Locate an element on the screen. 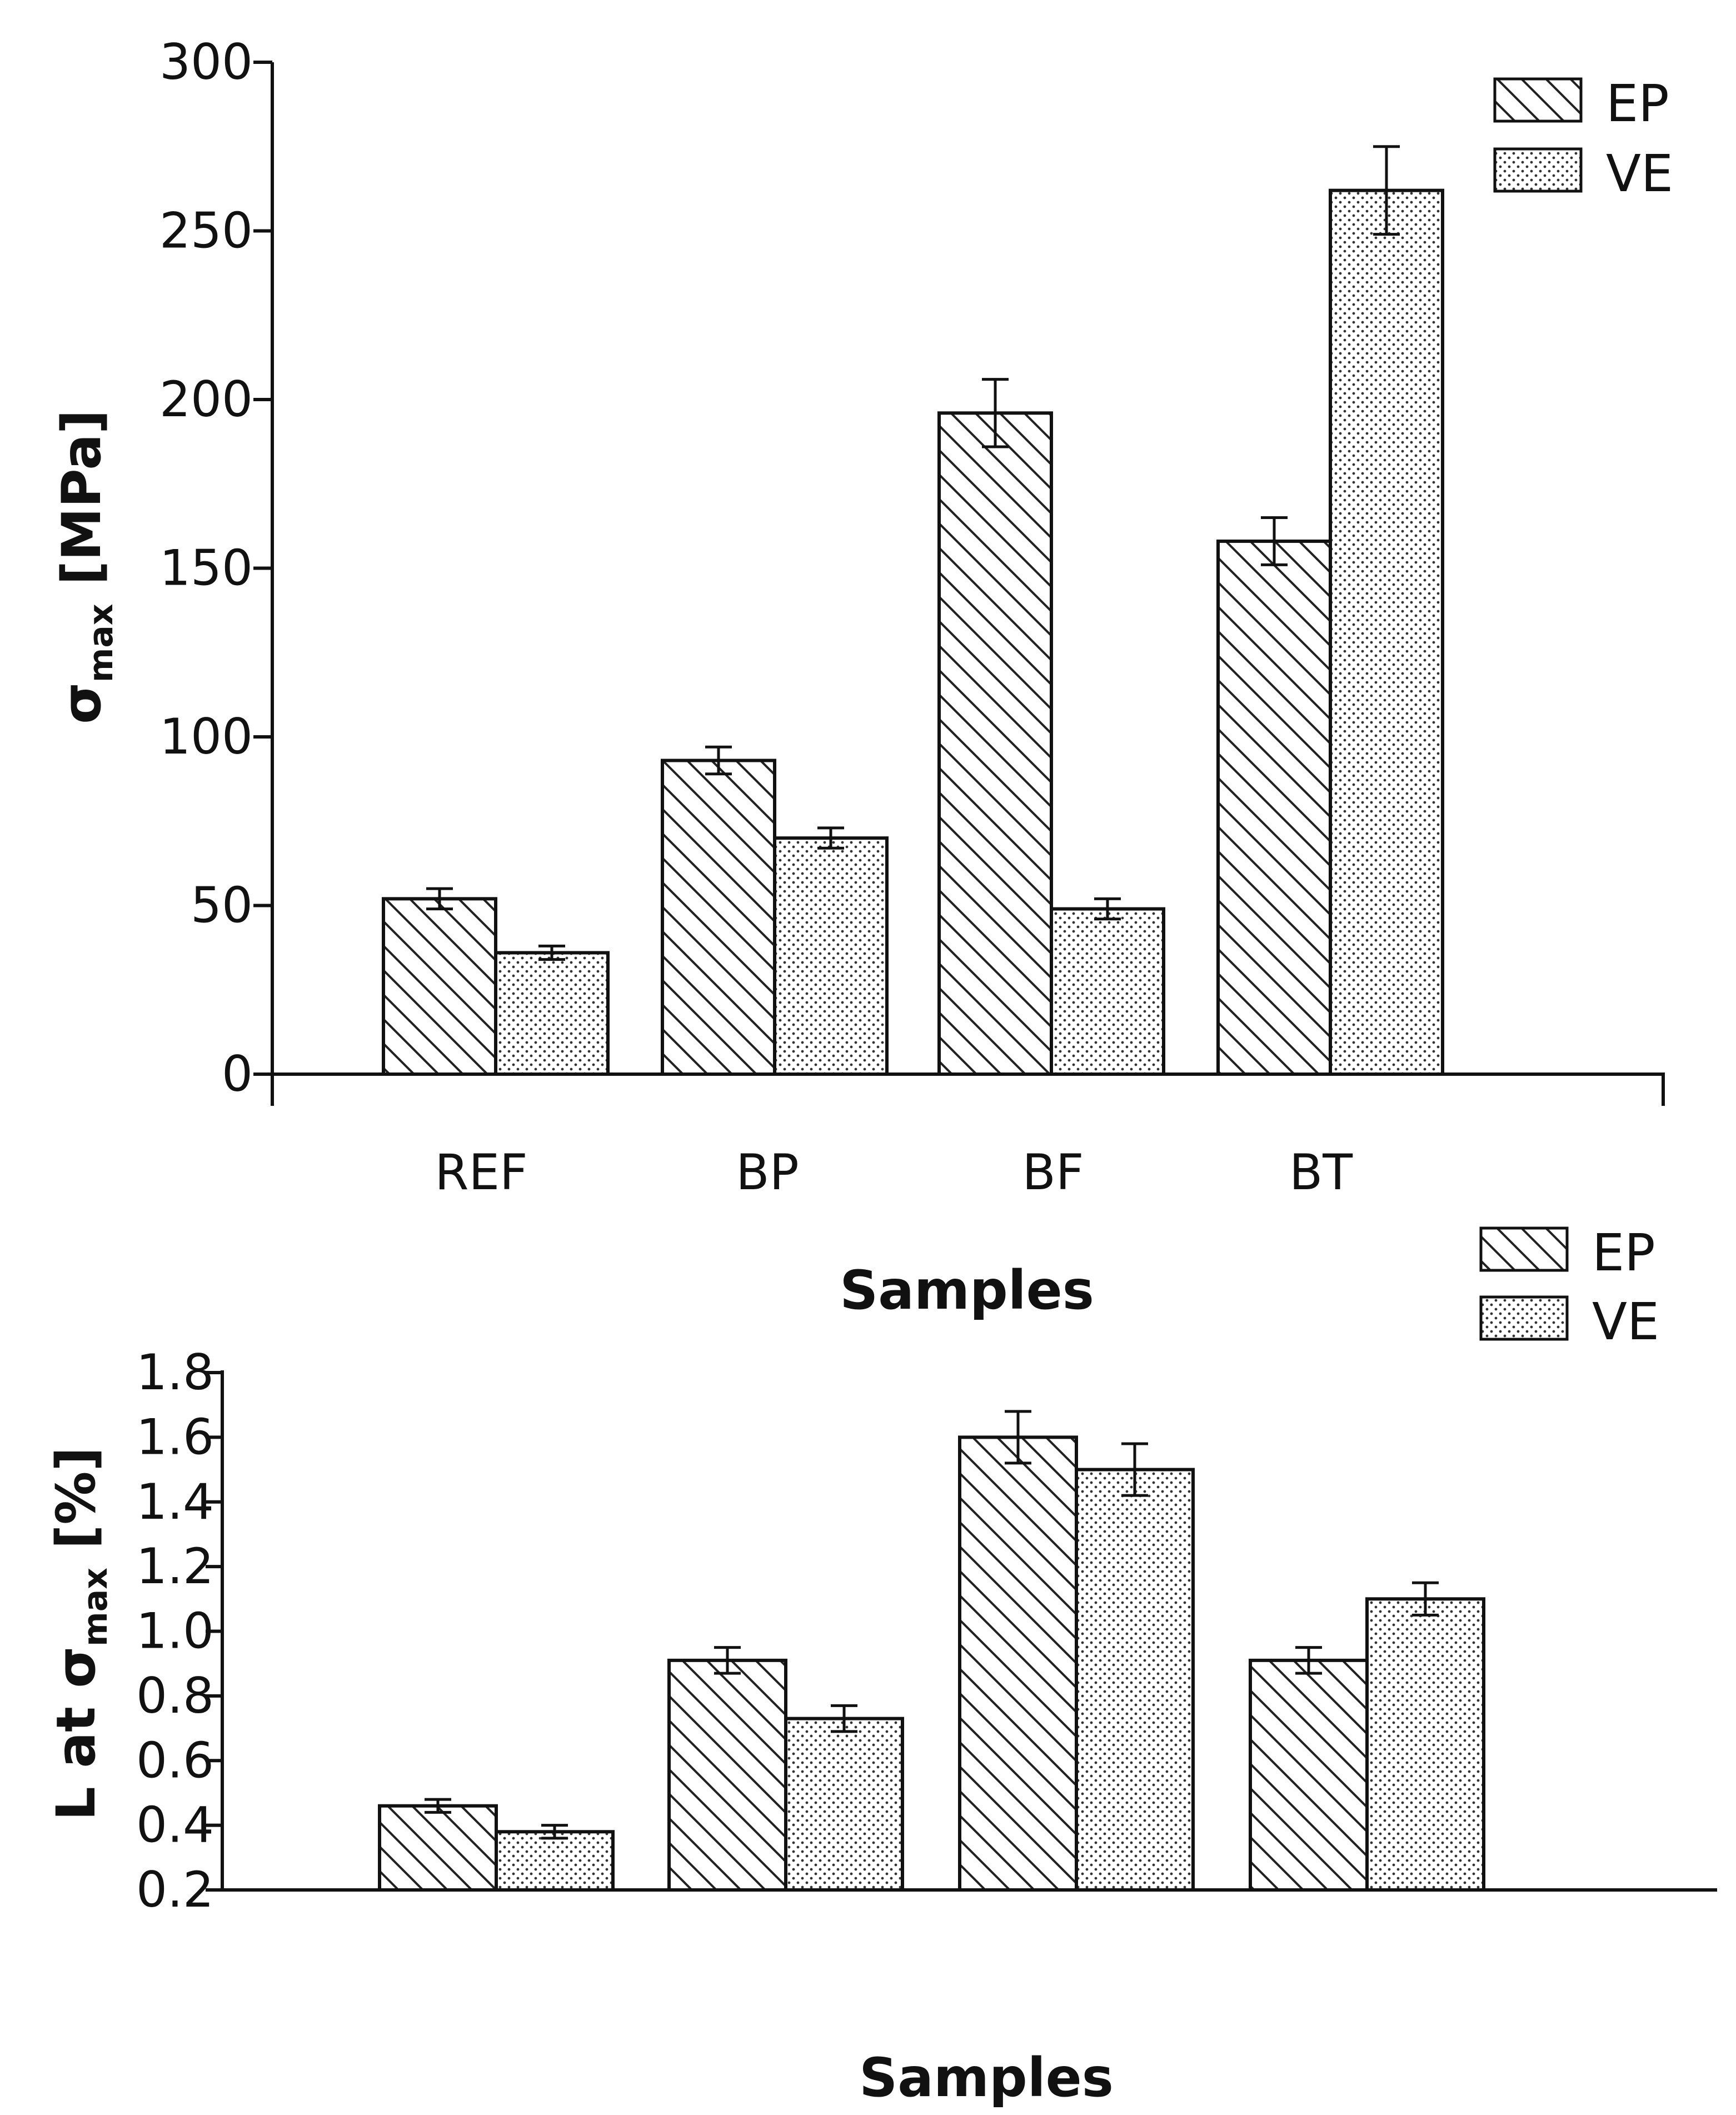 This screenshot has height=2115, width=1736. bottom-errorbar-ref-ve is located at coordinates (554, 1832).